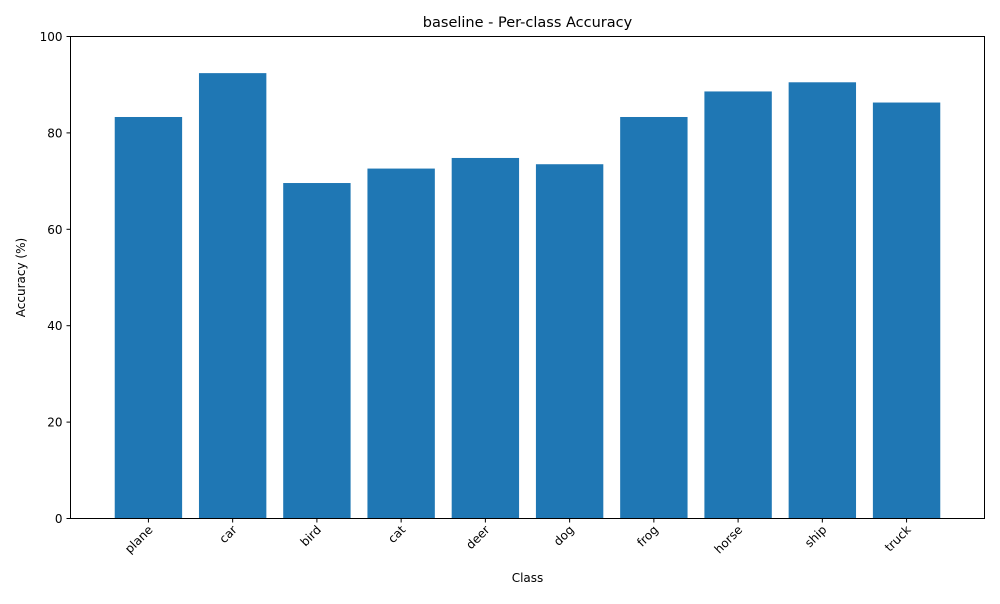 This screenshot has width=1000, height=604. Describe the element at coordinates (477, 537) in the screenshot. I see `x-tick-label-deer: deer` at that location.